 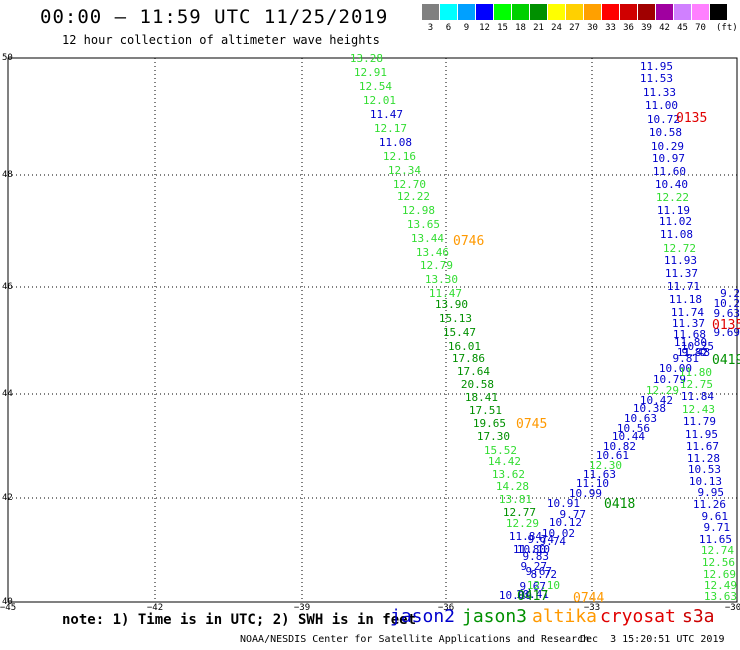 What do you see at coordinates (588, 598) in the screenshot?
I see `pass-time-label: 0744` at bounding box center [588, 598].